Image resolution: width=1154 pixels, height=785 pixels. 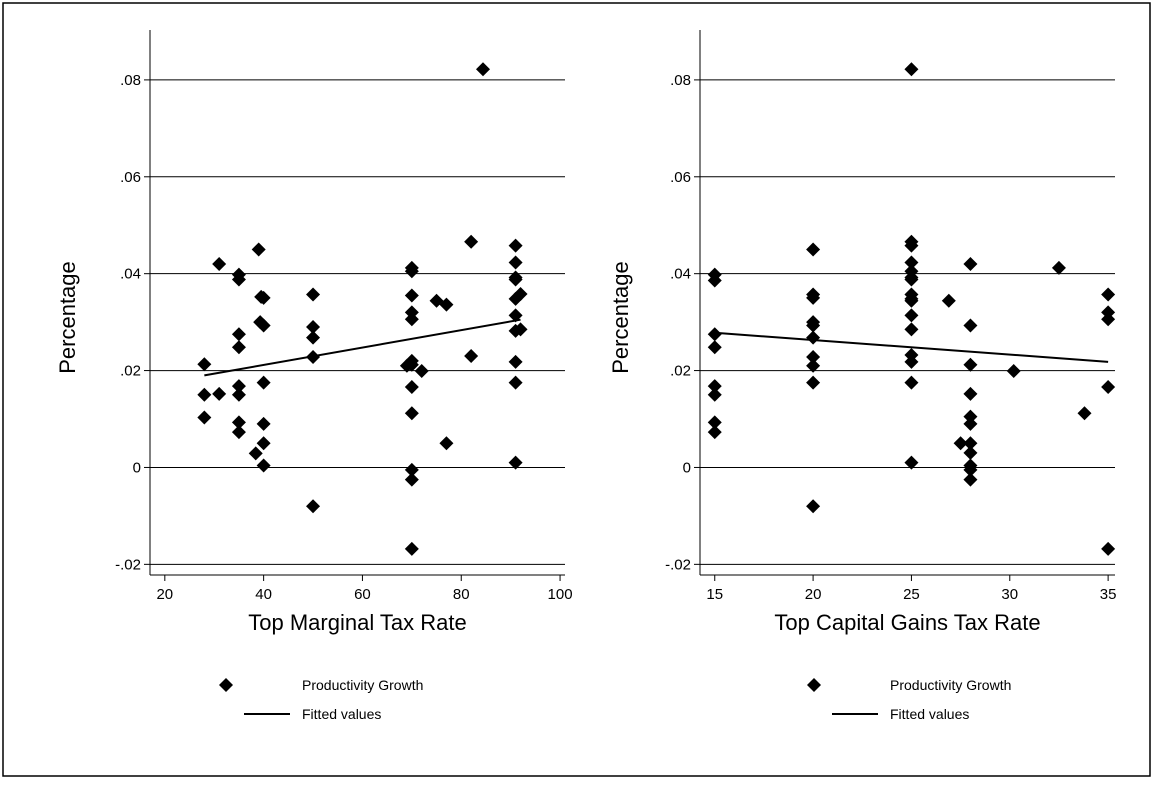 What do you see at coordinates (1009, 594) in the screenshot?
I see `x-tick-label: 30` at bounding box center [1009, 594].